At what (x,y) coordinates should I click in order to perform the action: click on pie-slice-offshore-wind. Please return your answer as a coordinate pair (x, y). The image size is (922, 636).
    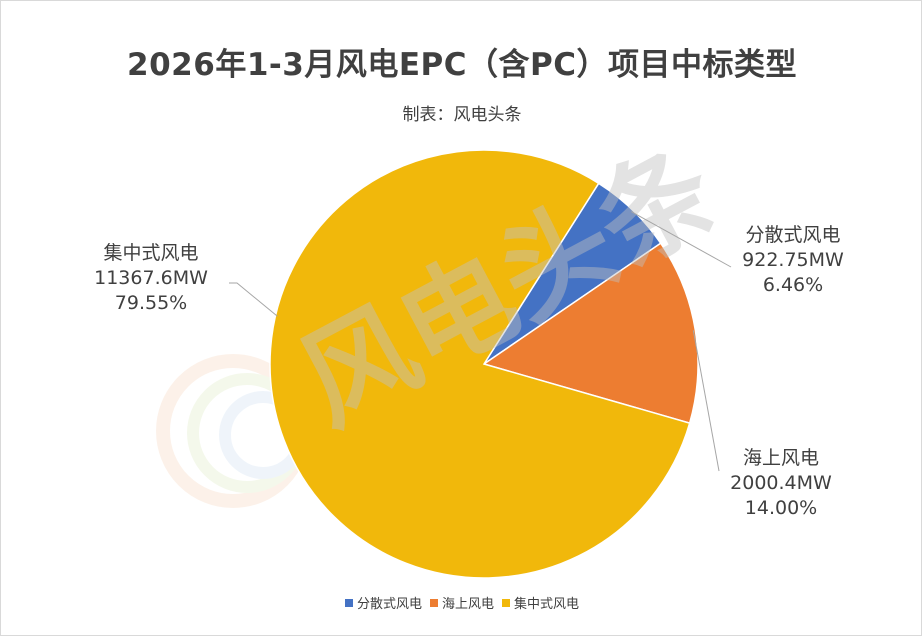
    Looking at the image, I should click on (590, 333).